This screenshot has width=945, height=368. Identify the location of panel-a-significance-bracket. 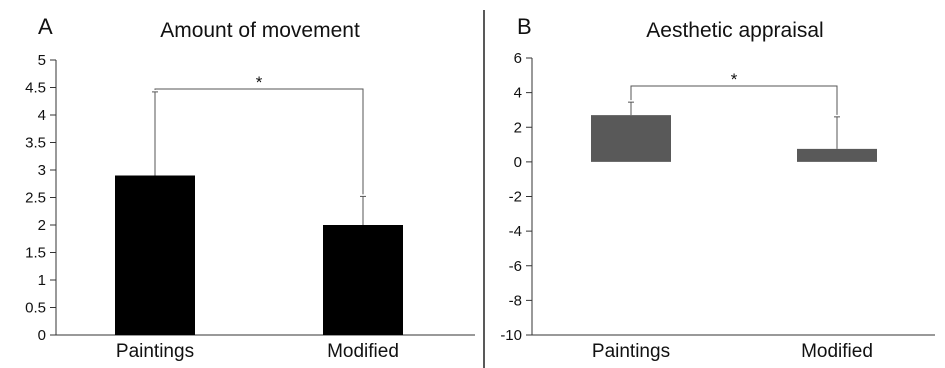
(259, 141).